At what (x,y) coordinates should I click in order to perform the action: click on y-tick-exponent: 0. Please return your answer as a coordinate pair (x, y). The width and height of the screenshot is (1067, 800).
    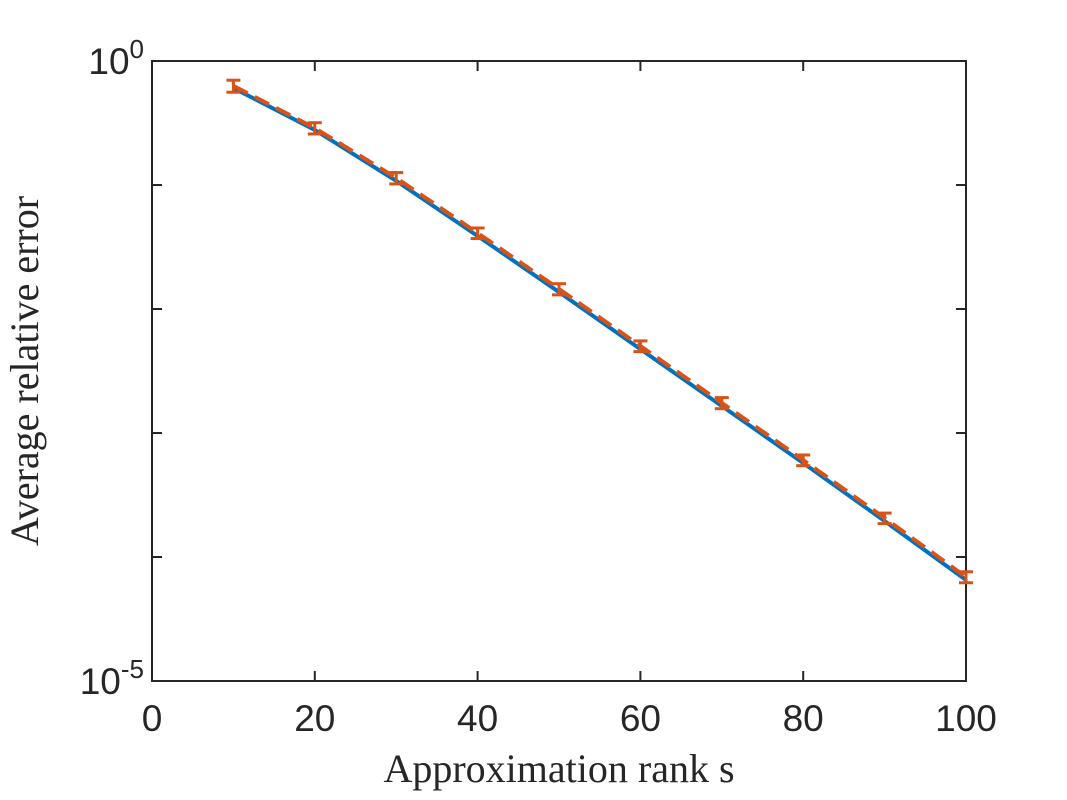
    Looking at the image, I should click on (137, 49).